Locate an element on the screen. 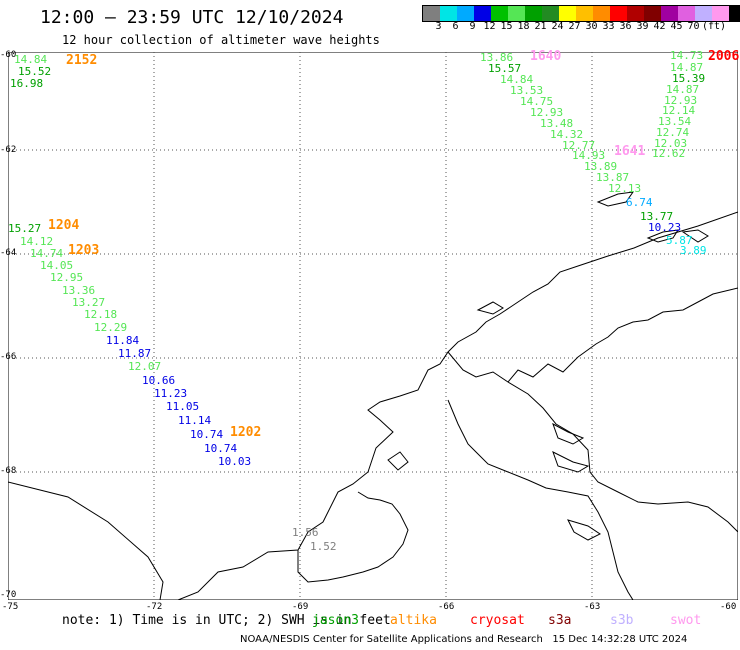 This screenshot has height=650, width=740. color-scale-label: 39 is located at coordinates (642, 26).